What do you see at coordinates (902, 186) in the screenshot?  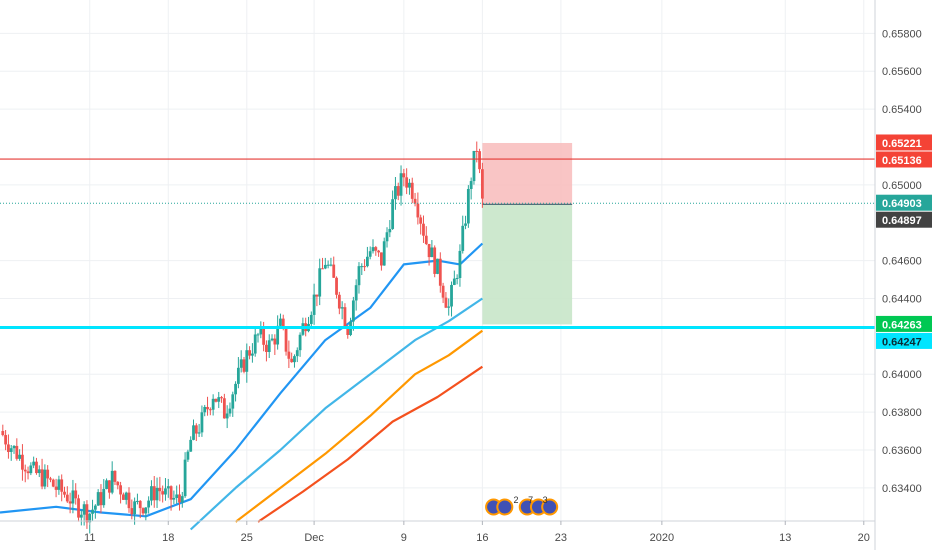 I see `price-tick-label: 0.65000` at bounding box center [902, 186].